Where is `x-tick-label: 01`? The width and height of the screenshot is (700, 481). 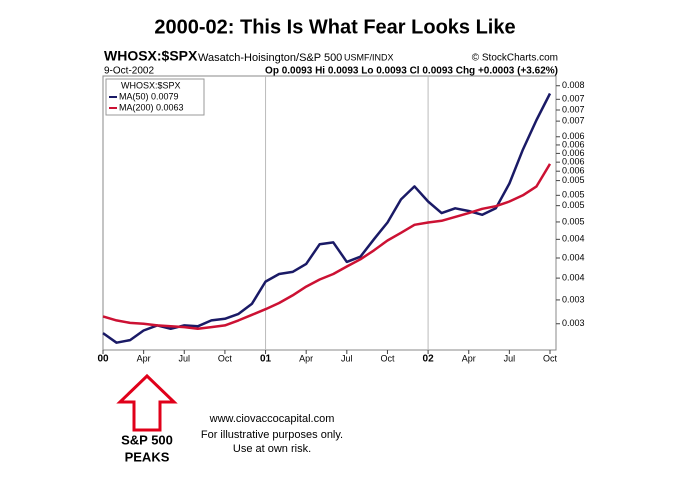 x-tick-label: 01 is located at coordinates (266, 359).